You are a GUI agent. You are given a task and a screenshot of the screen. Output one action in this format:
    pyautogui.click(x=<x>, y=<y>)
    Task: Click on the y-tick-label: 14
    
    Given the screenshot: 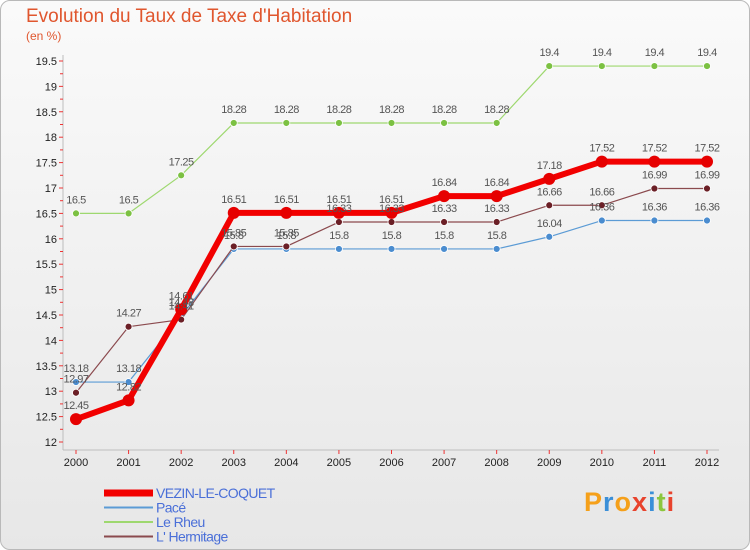 What is the action you would take?
    pyautogui.click(x=51, y=341)
    